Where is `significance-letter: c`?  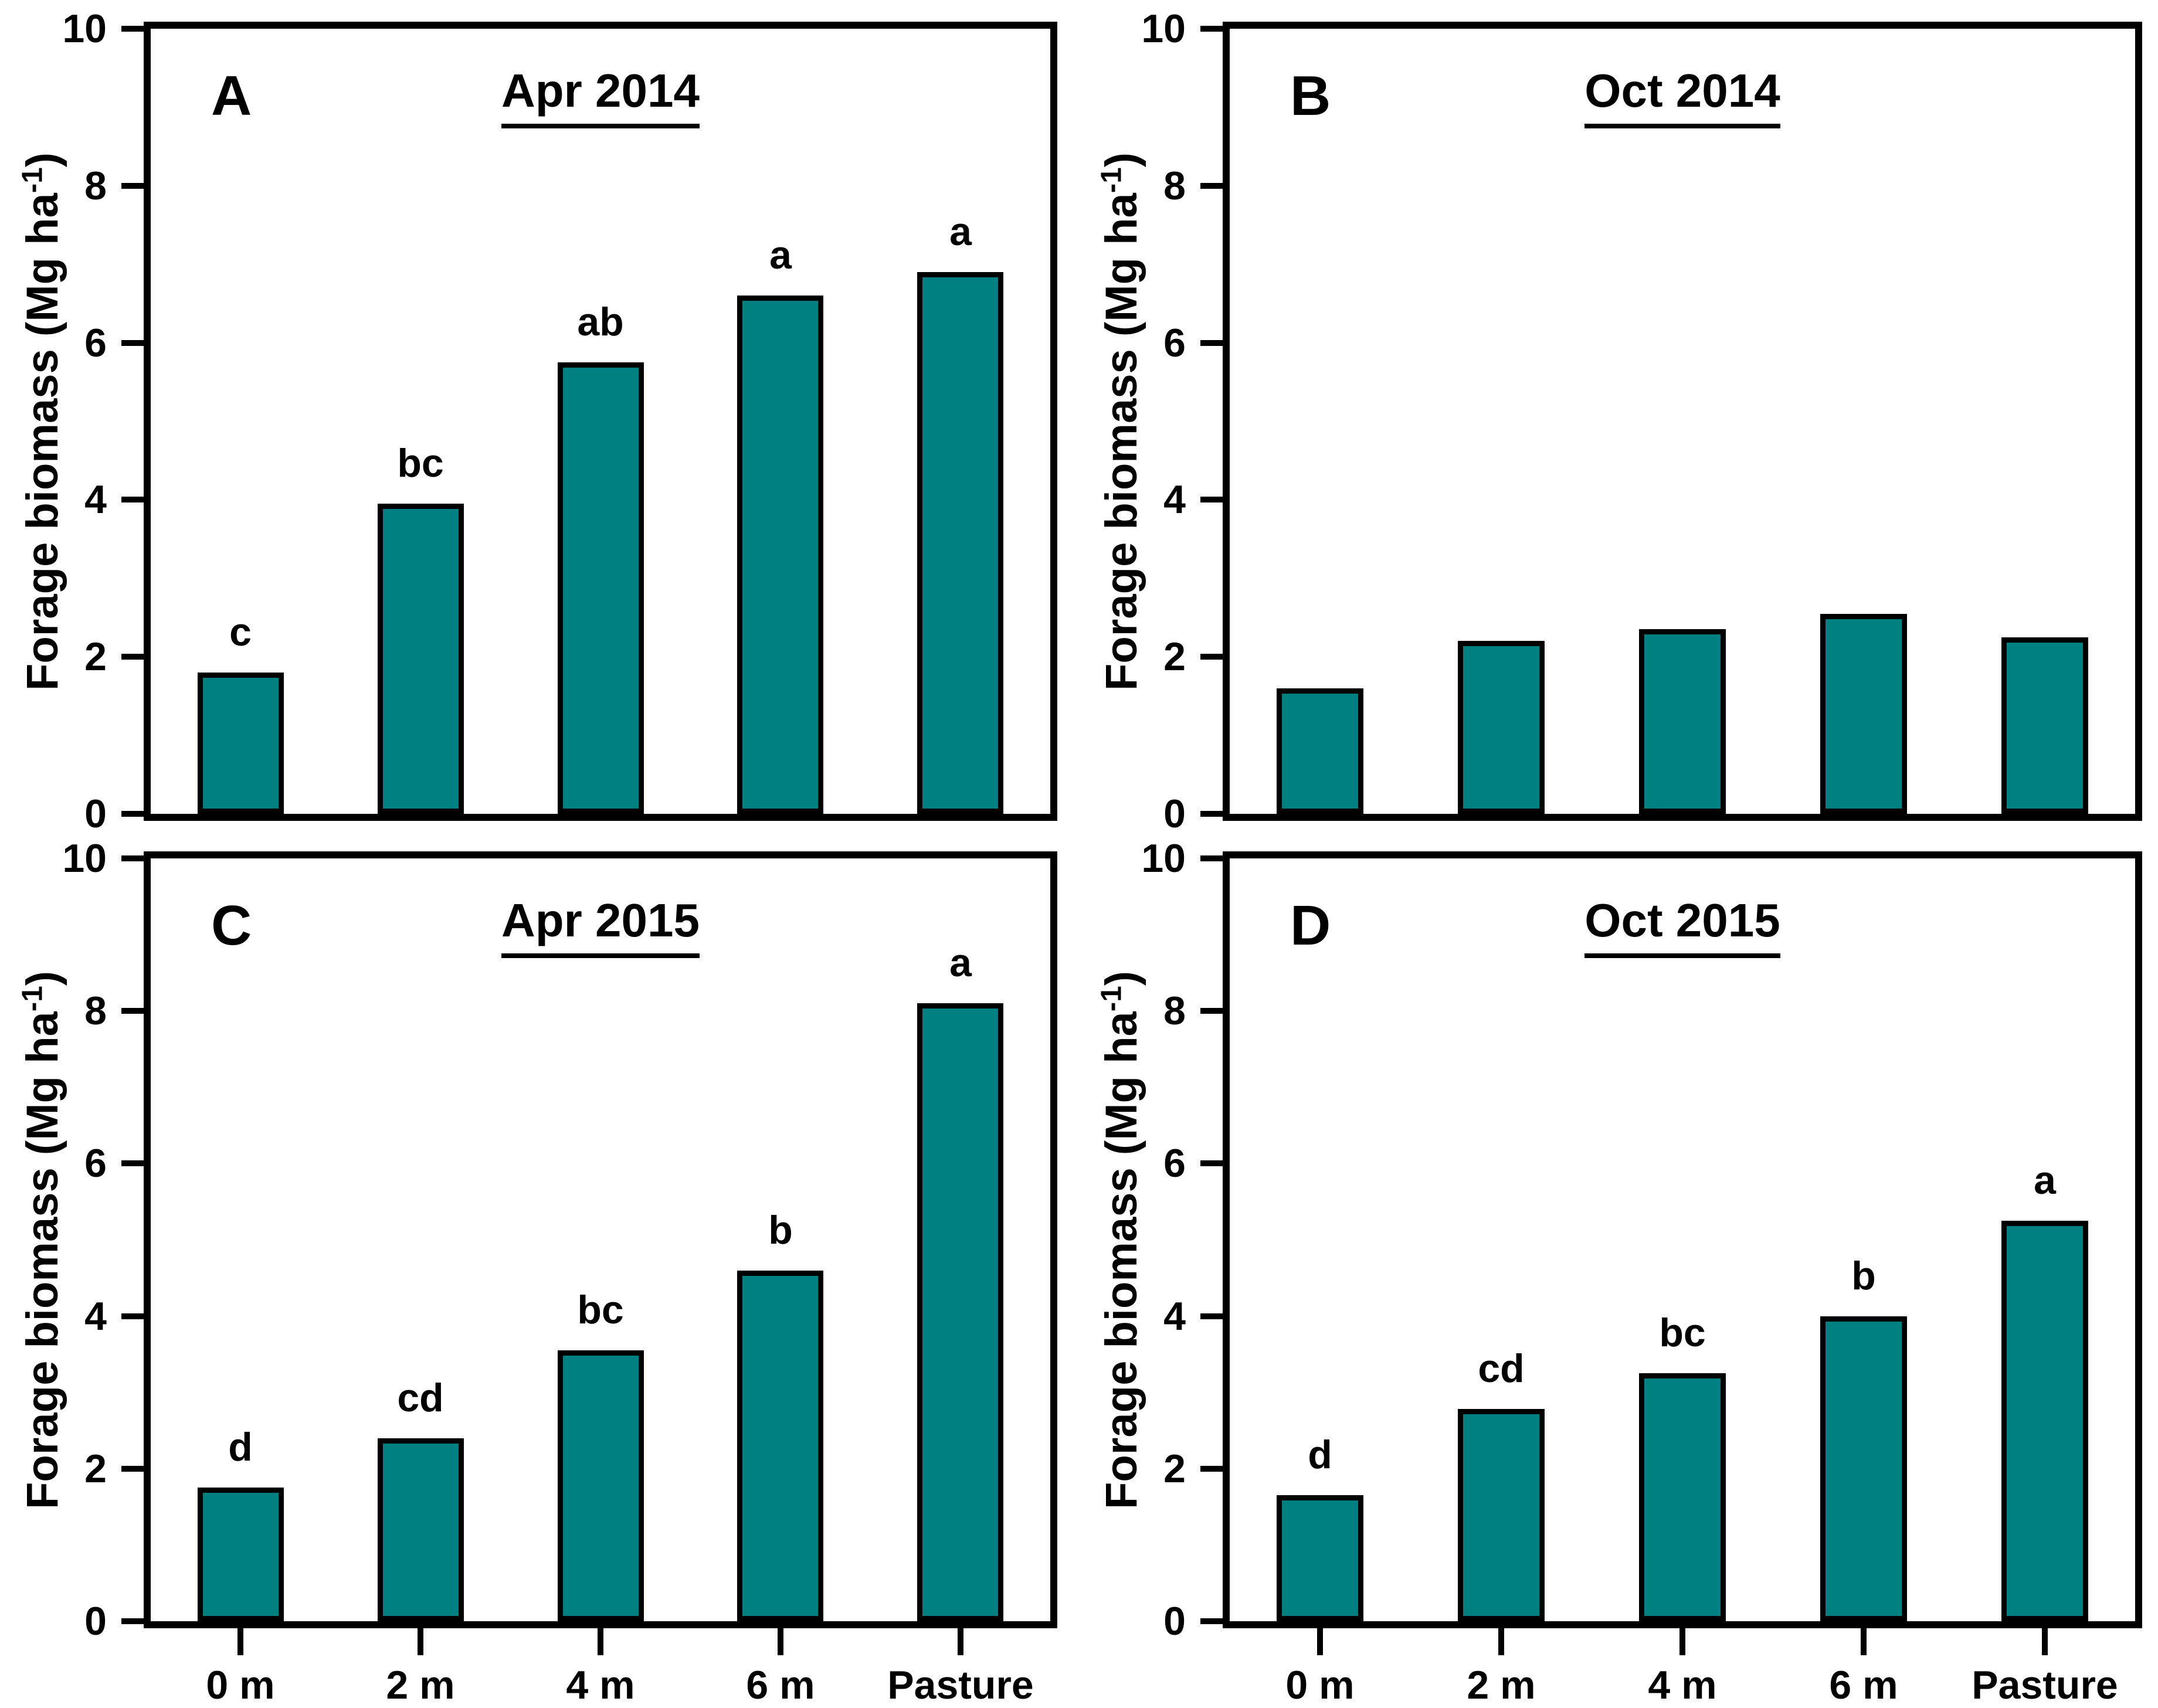 significance-letter: c is located at coordinates (240, 632).